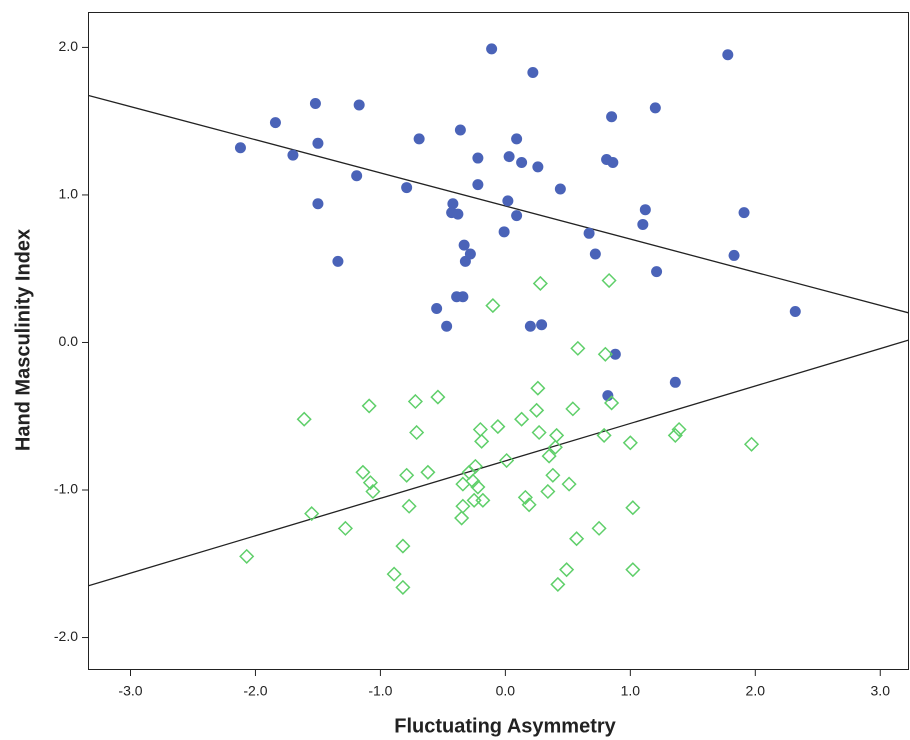 This screenshot has height=740, width=910. Describe the element at coordinates (881, 691) in the screenshot. I see `x-tick-label: 3.0` at that location.